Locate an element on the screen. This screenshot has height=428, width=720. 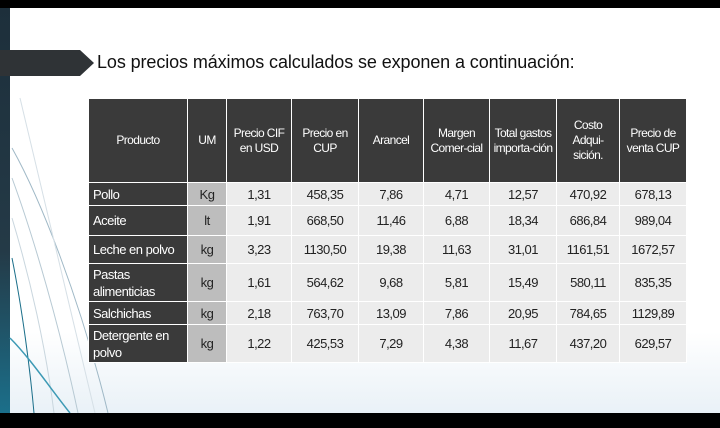
cell-producto: Salchichas is located at coordinates (138, 313).